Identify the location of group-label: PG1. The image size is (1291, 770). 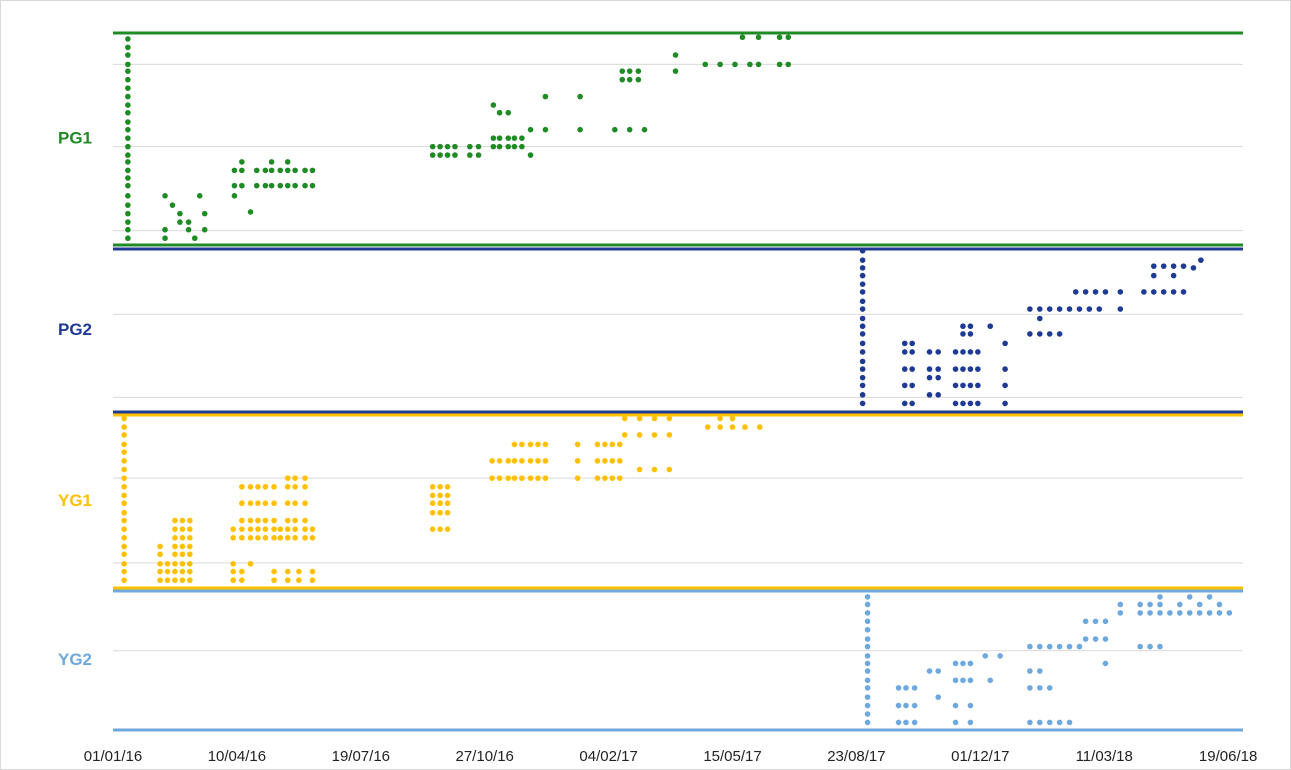
(75, 137).